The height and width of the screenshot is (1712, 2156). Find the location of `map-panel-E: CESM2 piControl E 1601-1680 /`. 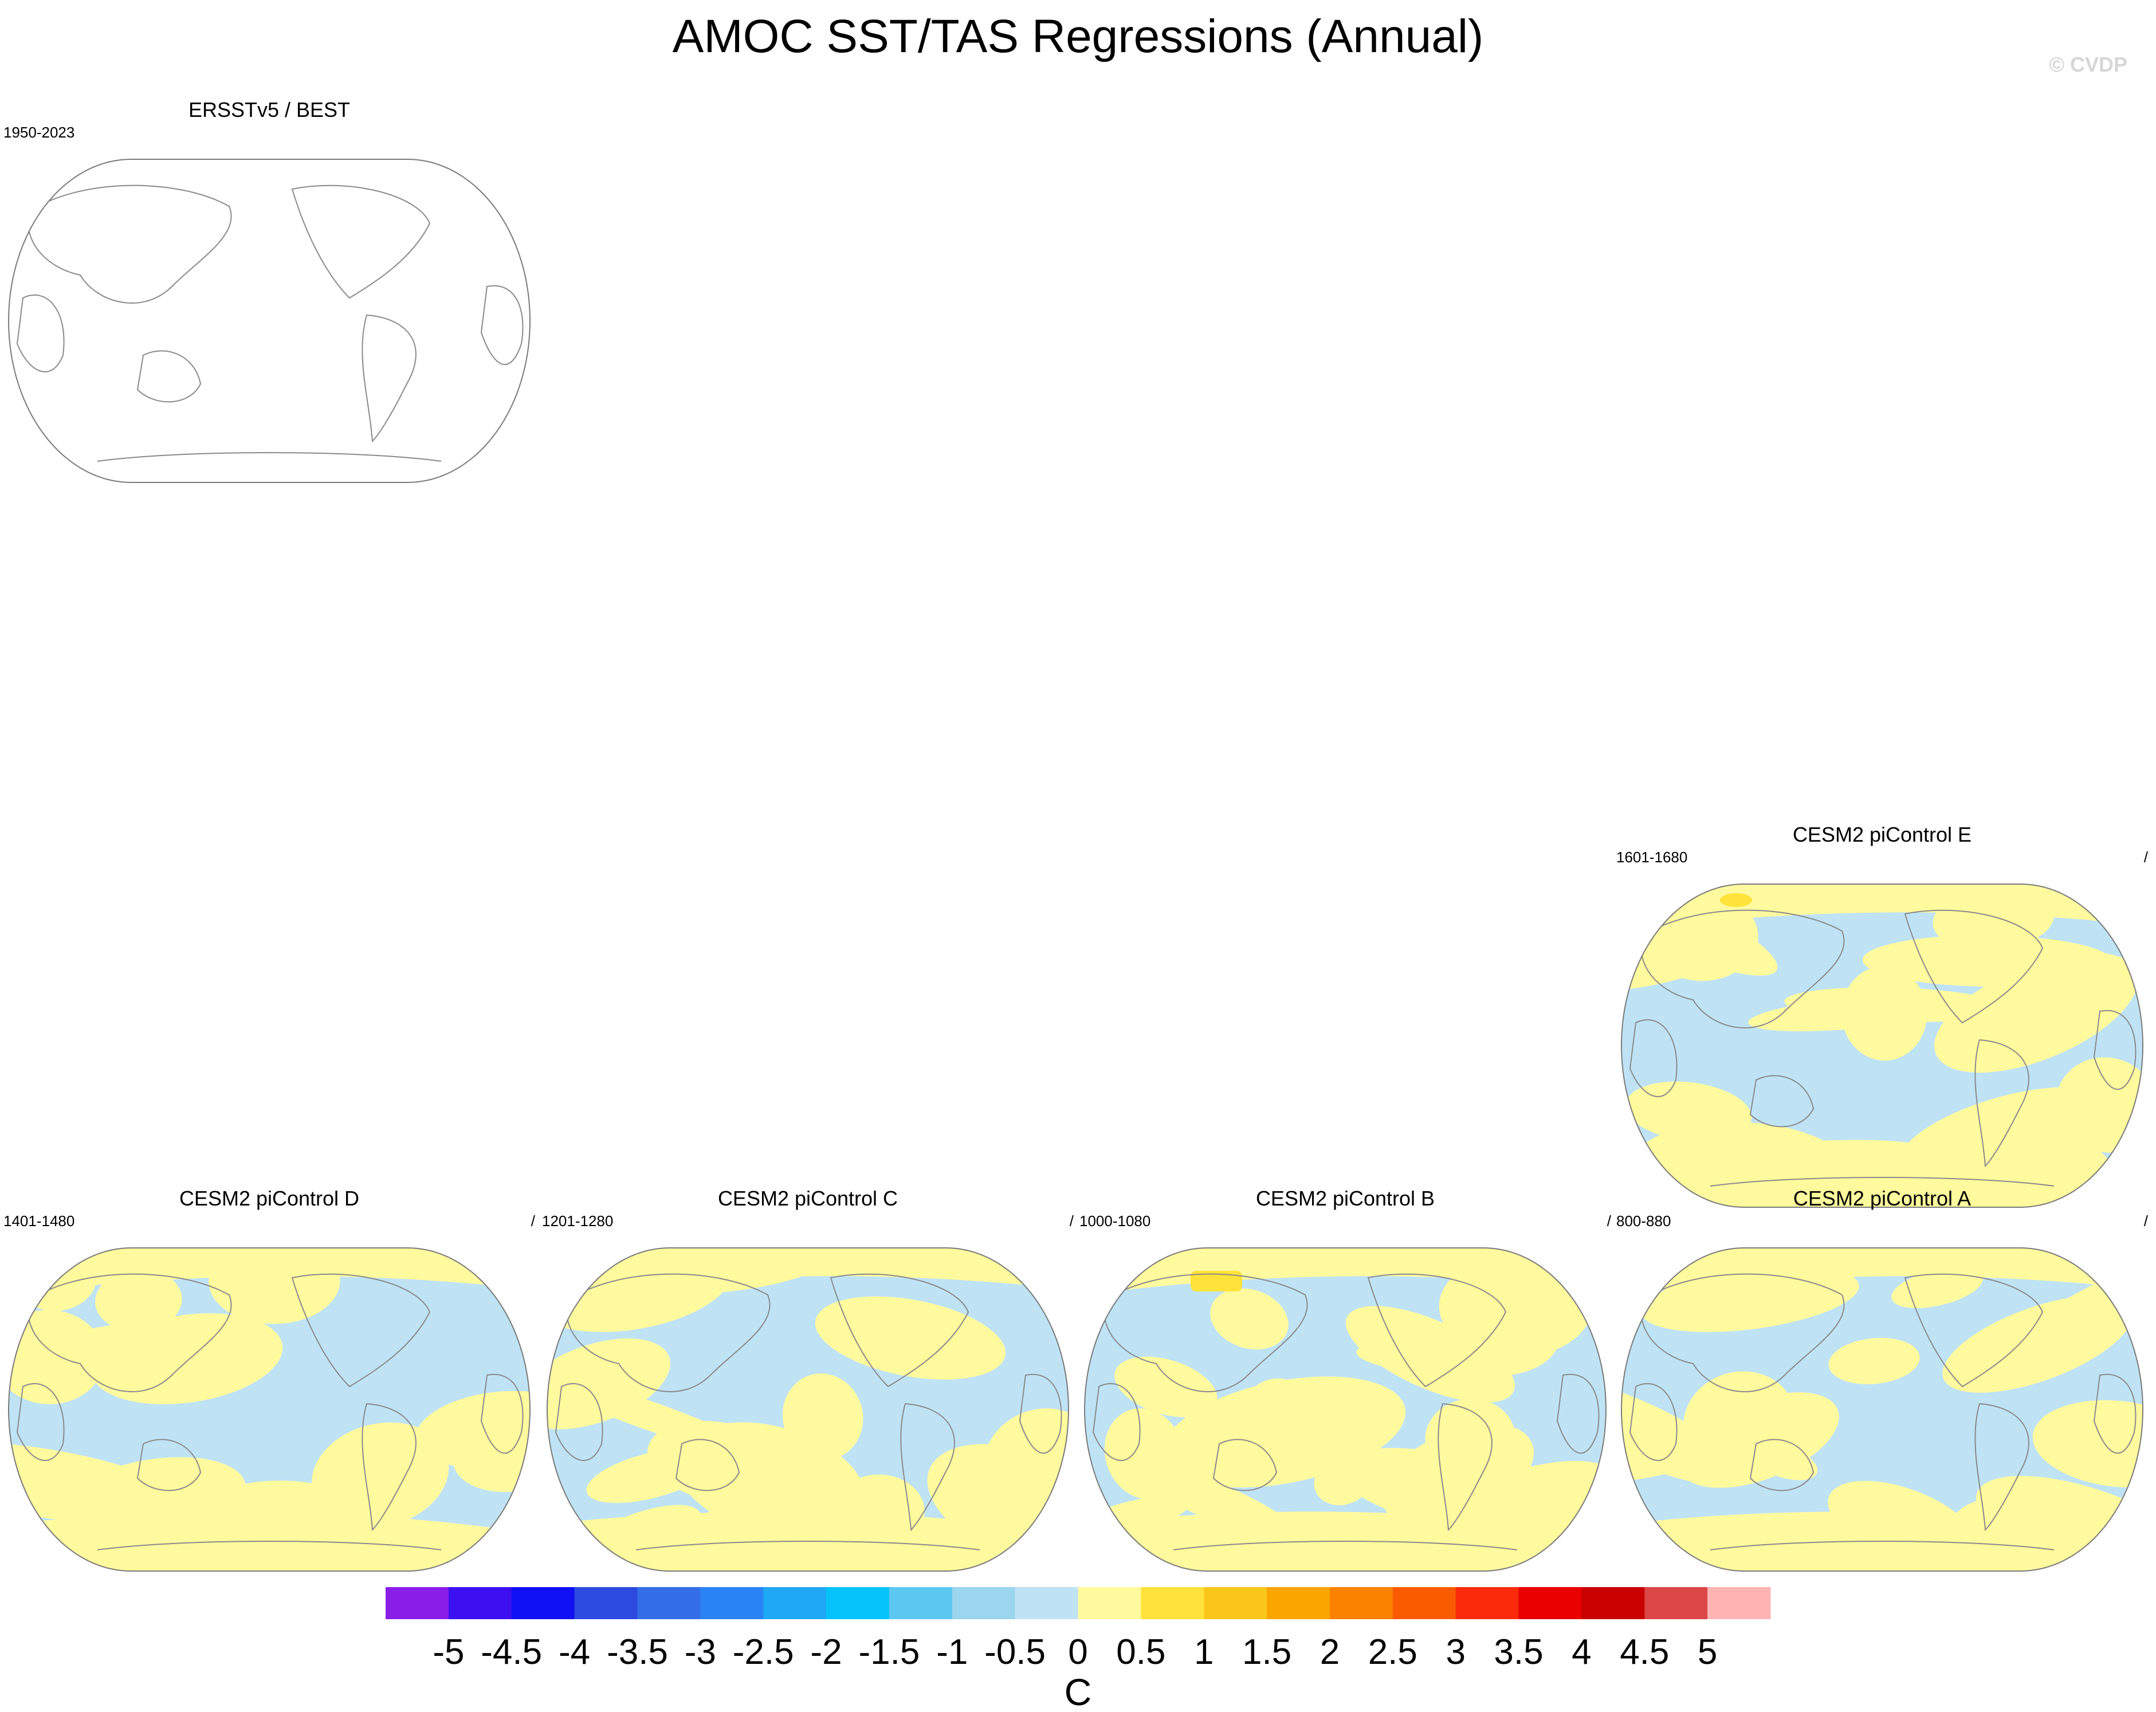

map-panel-E: CESM2 piControl E 1601-1680 / is located at coordinates (1882, 1017).